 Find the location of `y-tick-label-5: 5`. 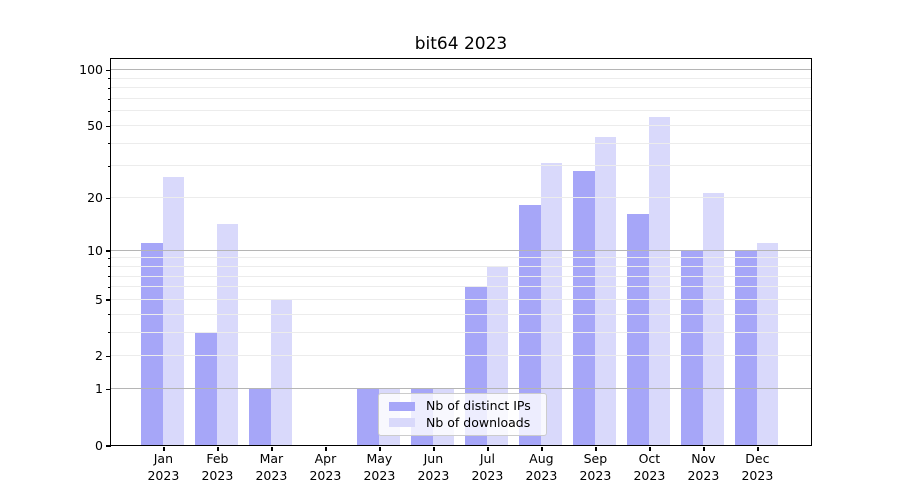

y-tick-label-5: 5 is located at coordinates (99, 299).